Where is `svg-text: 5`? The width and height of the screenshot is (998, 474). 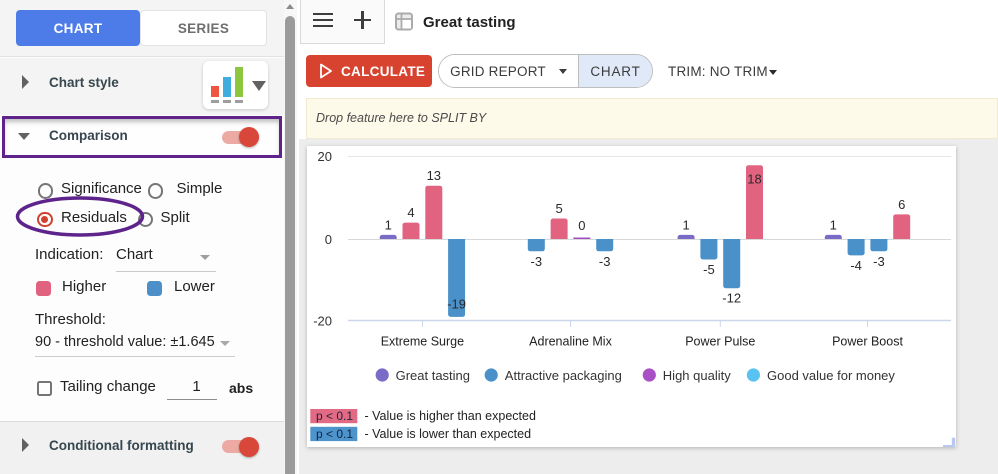
svg-text: 5 is located at coordinates (558, 208).